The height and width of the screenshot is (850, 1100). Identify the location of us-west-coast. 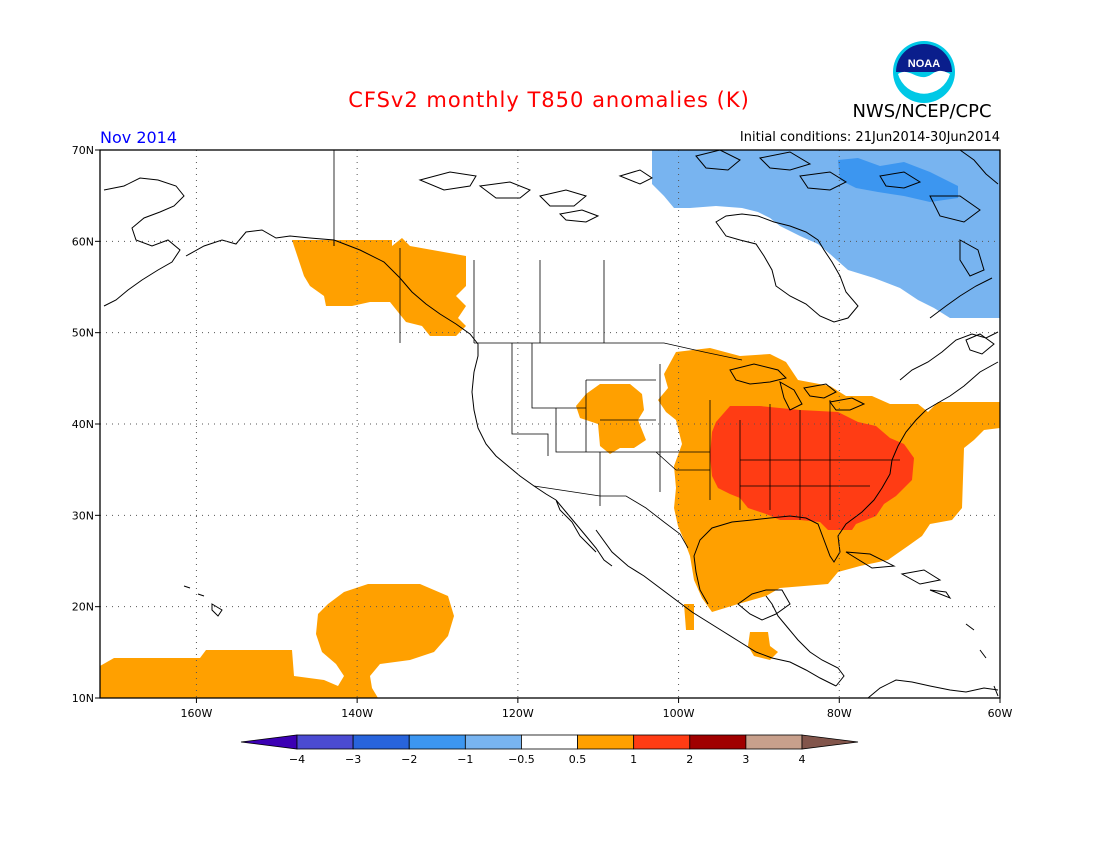
(514, 436).